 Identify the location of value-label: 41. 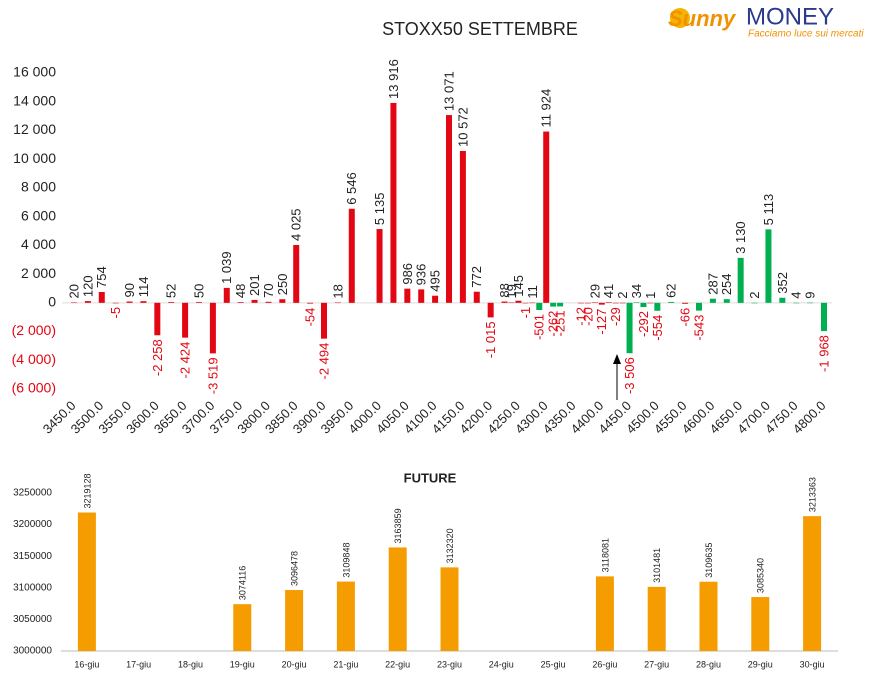
(608, 291).